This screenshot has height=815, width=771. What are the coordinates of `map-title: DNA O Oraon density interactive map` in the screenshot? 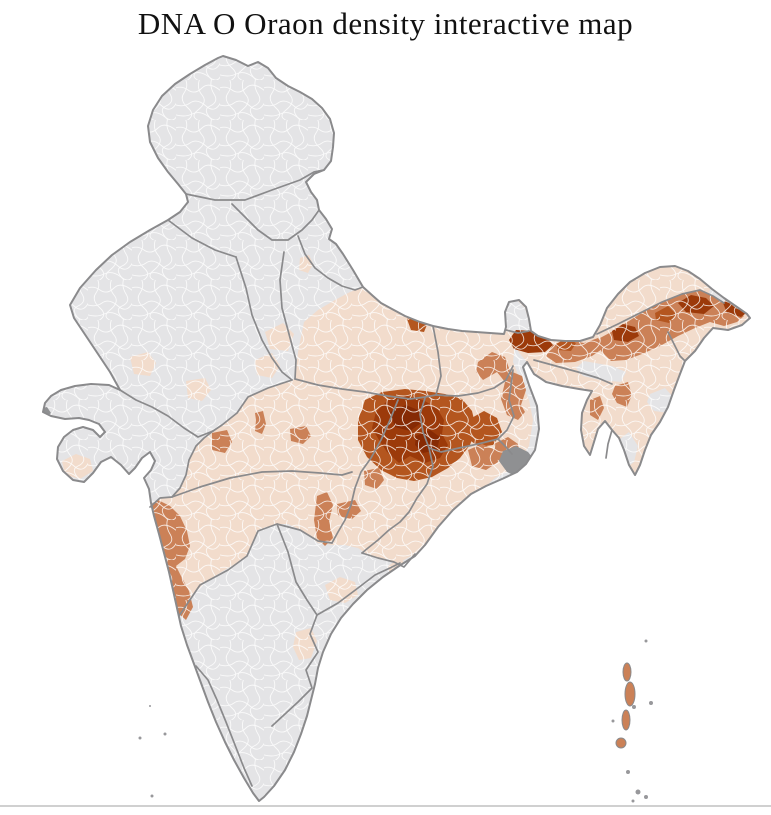 It's located at (385, 23).